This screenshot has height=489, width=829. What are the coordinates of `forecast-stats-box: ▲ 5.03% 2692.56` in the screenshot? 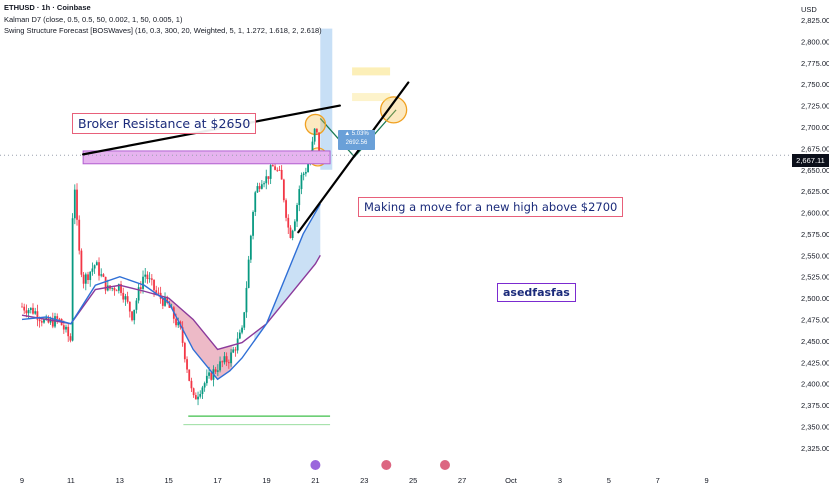 It's located at (356, 140).